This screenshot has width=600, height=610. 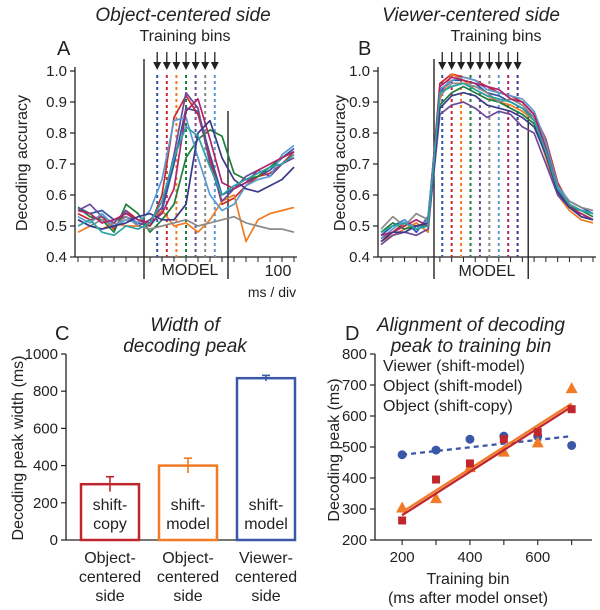 What do you see at coordinates (56, 164) in the screenshot?
I see `panel-a-y-tick-label: 0.7` at bounding box center [56, 164].